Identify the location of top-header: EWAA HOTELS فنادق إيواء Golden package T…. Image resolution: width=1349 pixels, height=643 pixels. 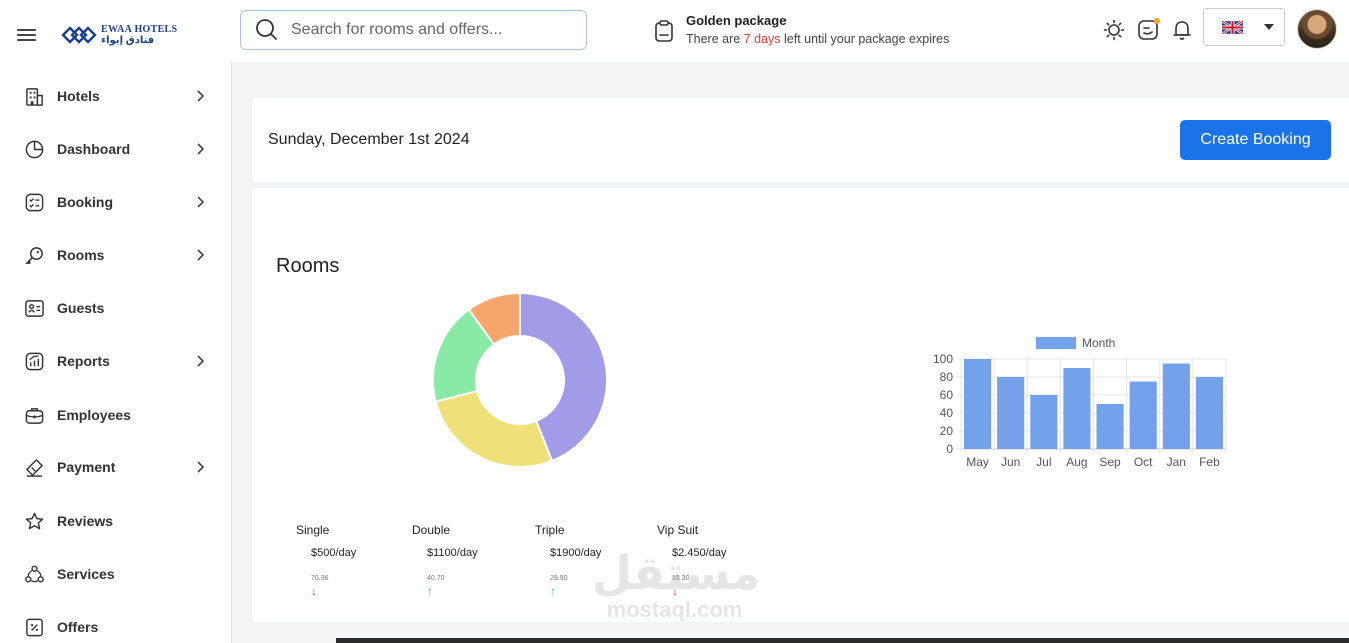
(674, 31).